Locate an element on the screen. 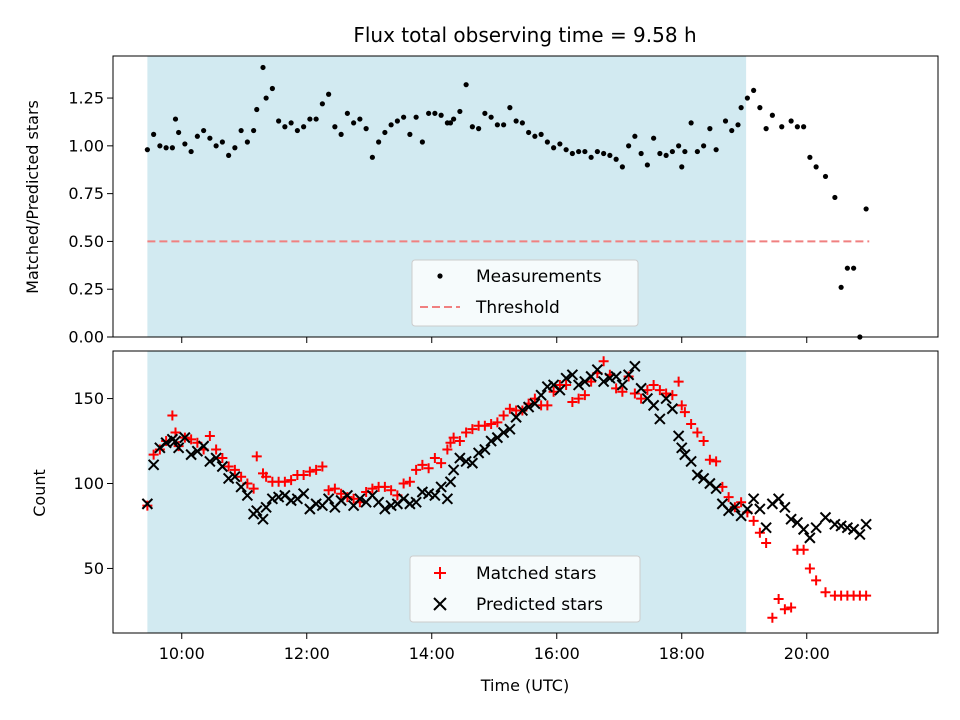  top-x-ticks is located at coordinates (494, 340).